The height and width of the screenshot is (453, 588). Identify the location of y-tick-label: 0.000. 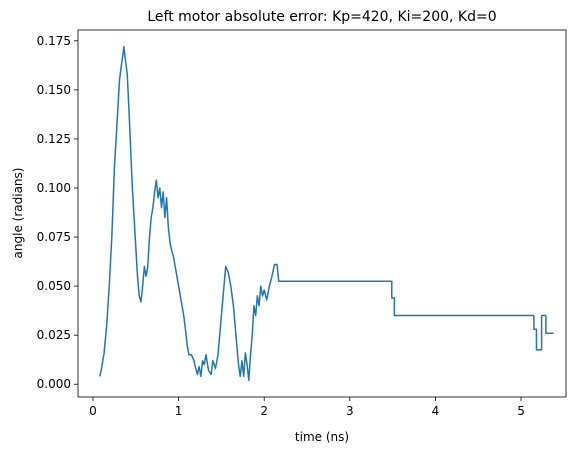
(54, 384).